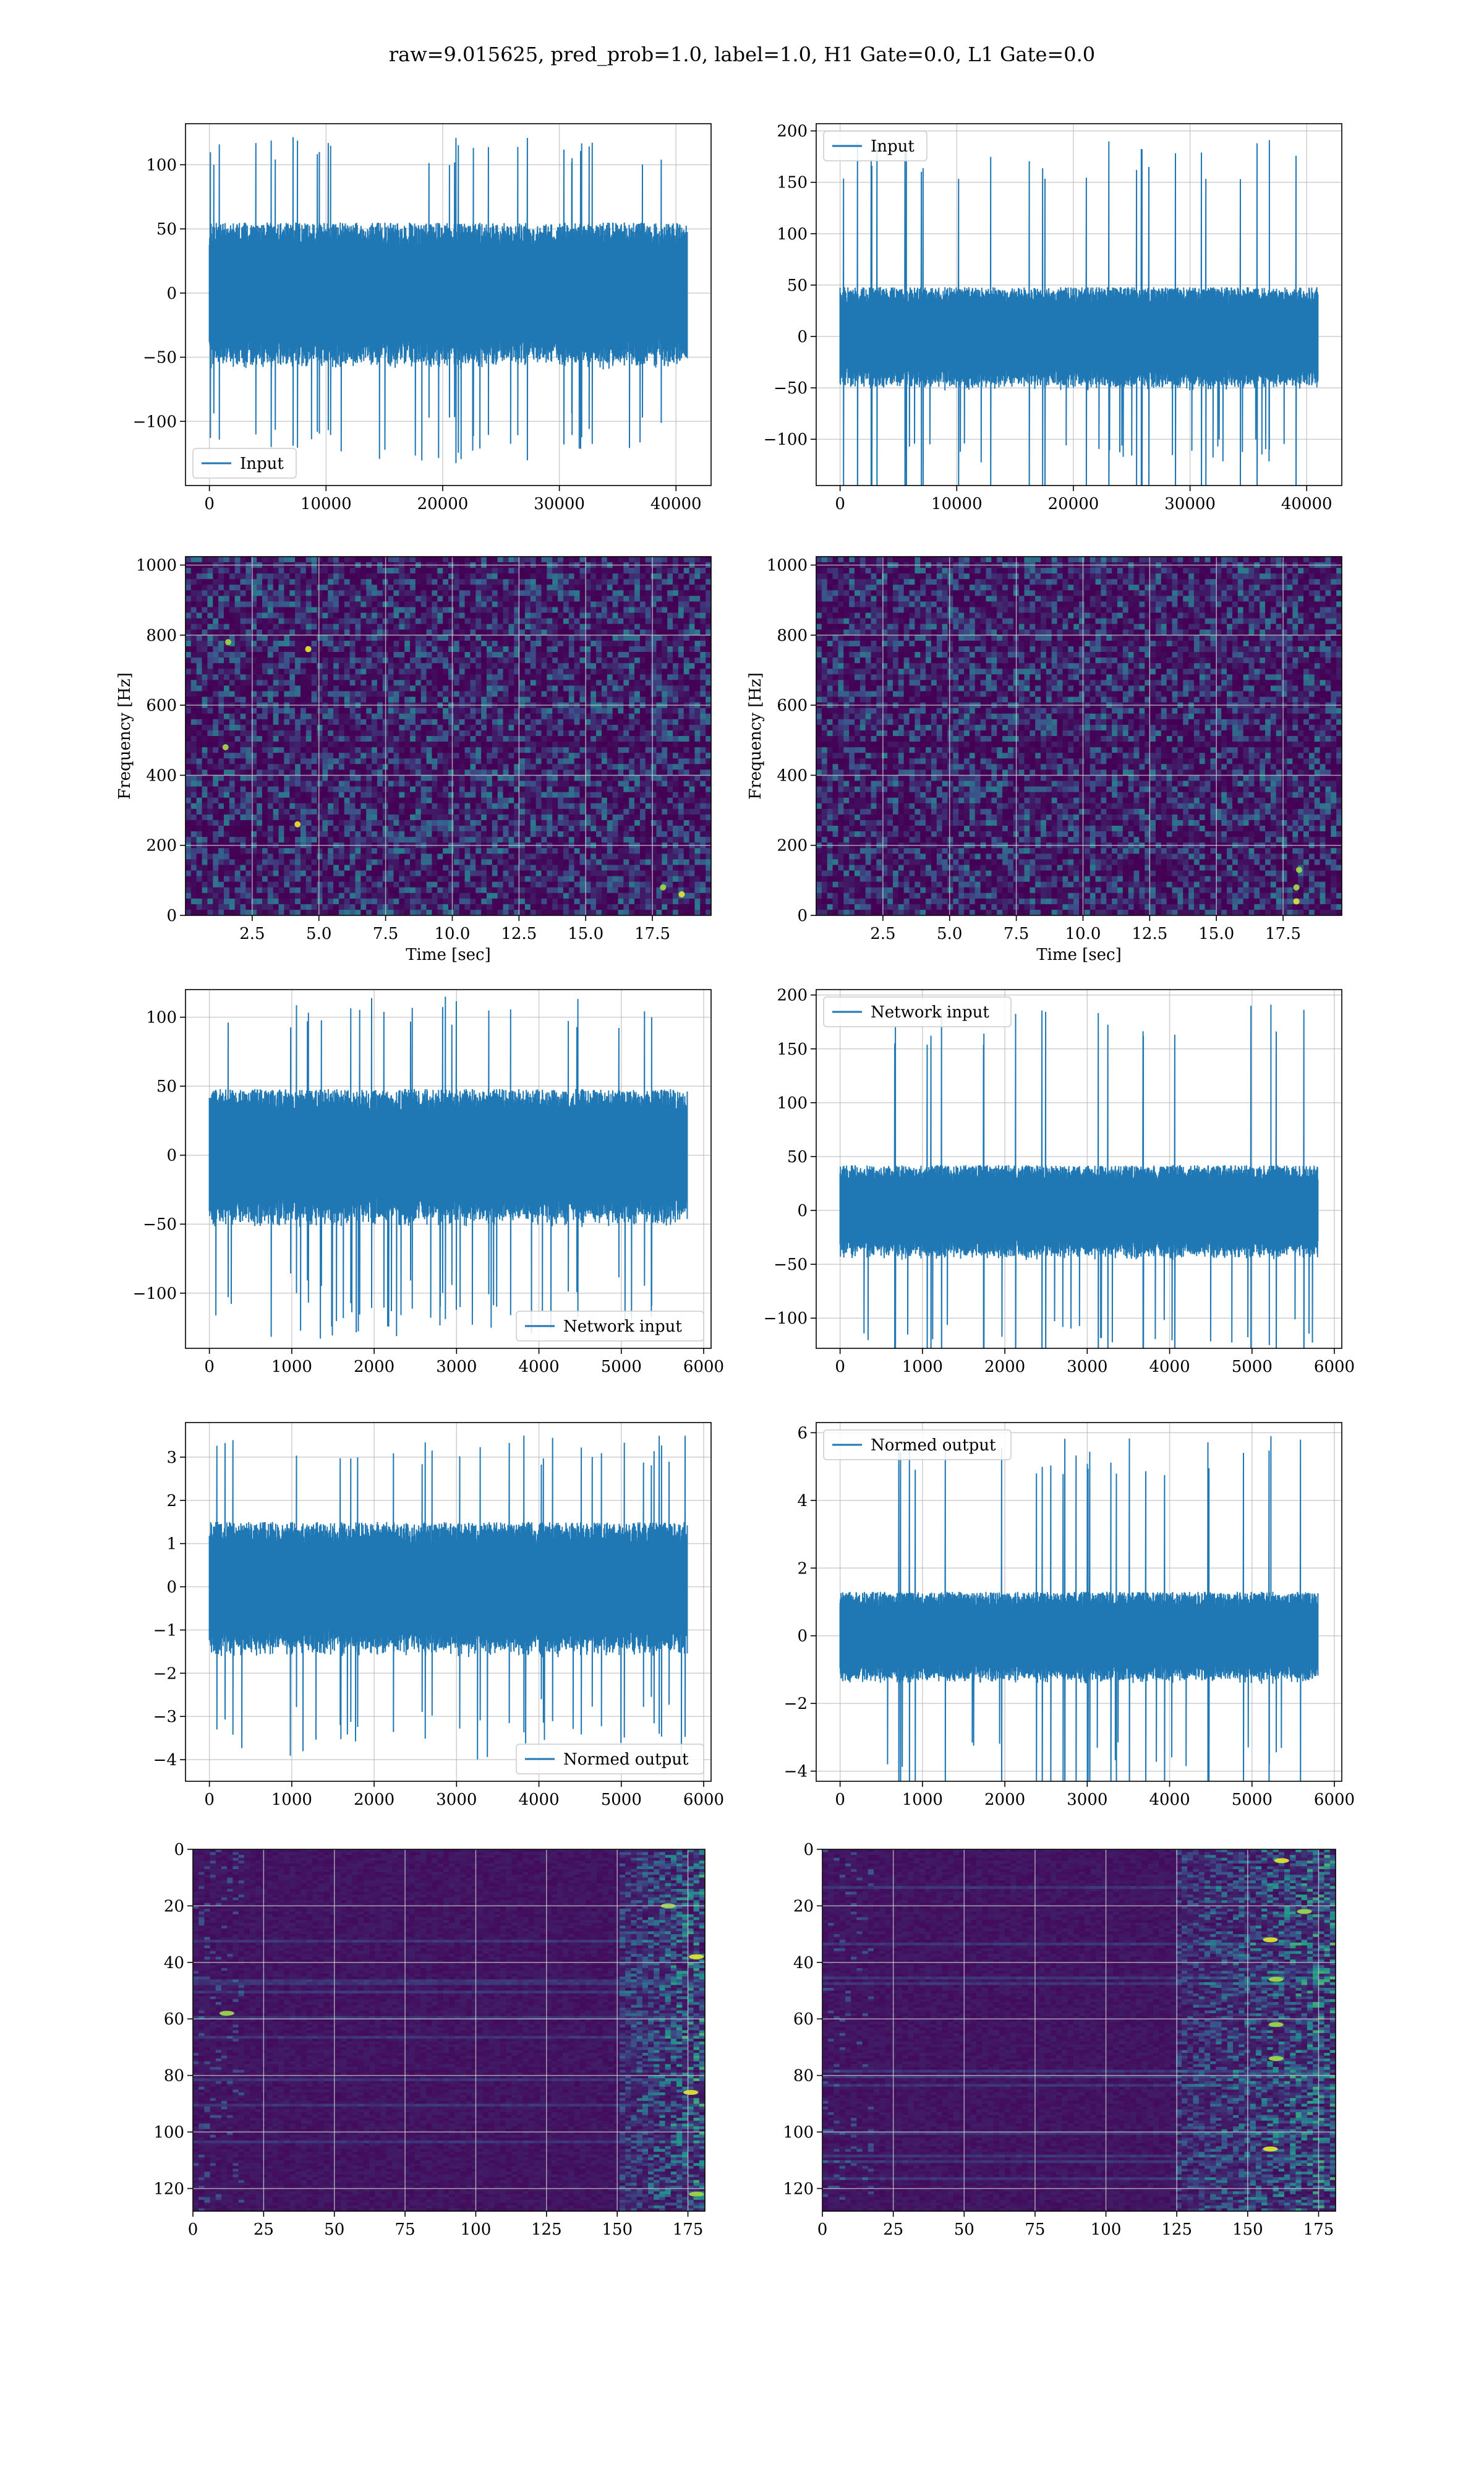  Describe the element at coordinates (617, 2229) in the screenshot. I see `x-tick-label: 150` at that location.